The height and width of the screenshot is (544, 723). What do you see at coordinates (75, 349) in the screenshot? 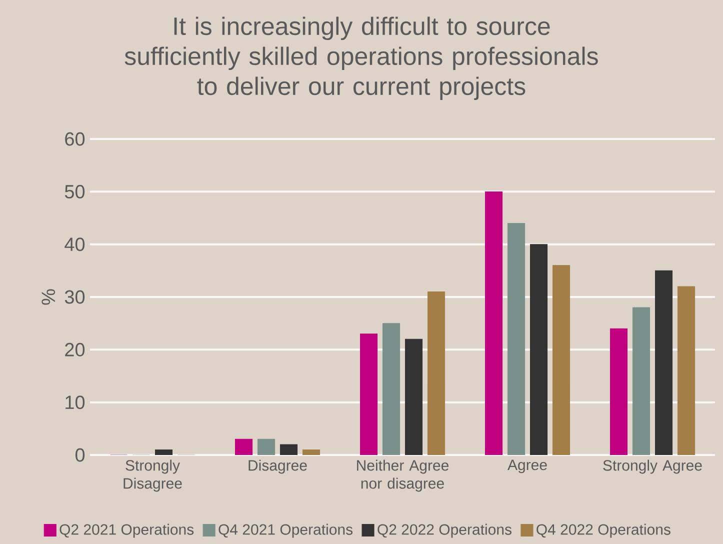
I see `y-tick-label: 20` at bounding box center [75, 349].